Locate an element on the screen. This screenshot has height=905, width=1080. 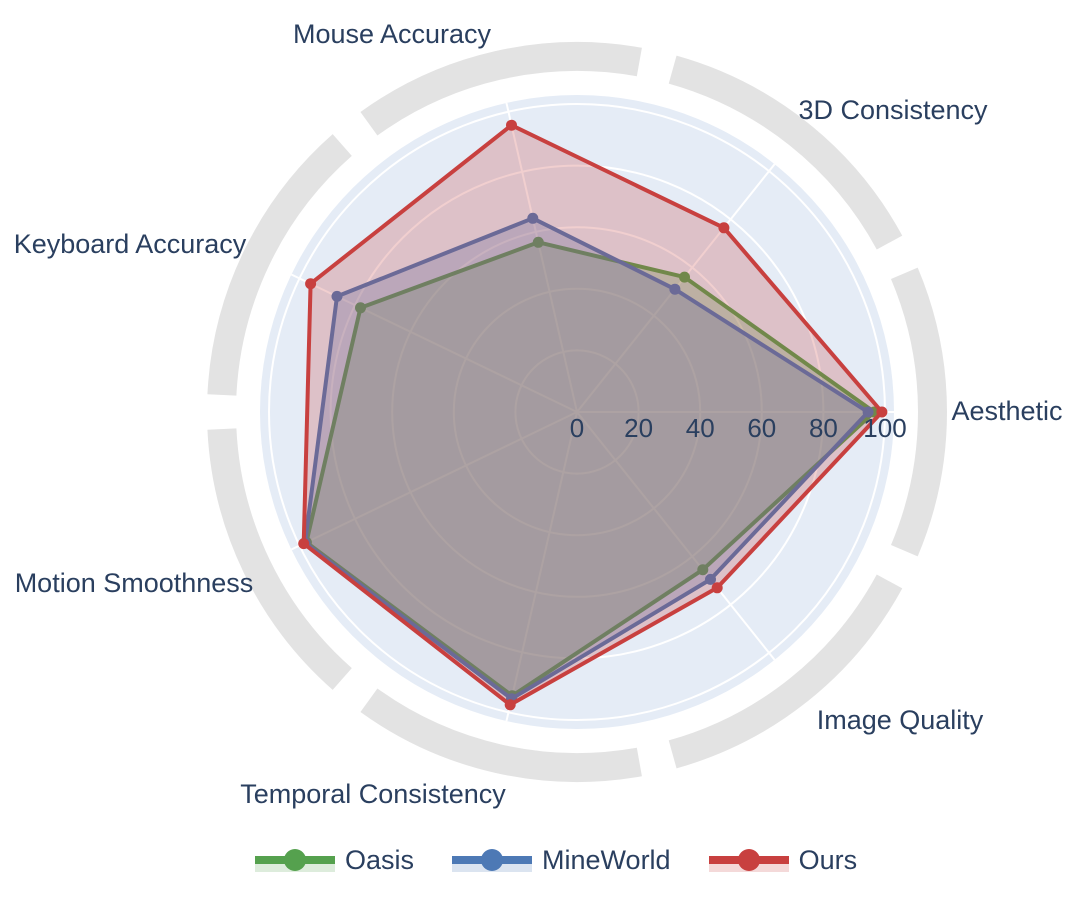
legend-label-ours: Ours is located at coordinates (828, 860).